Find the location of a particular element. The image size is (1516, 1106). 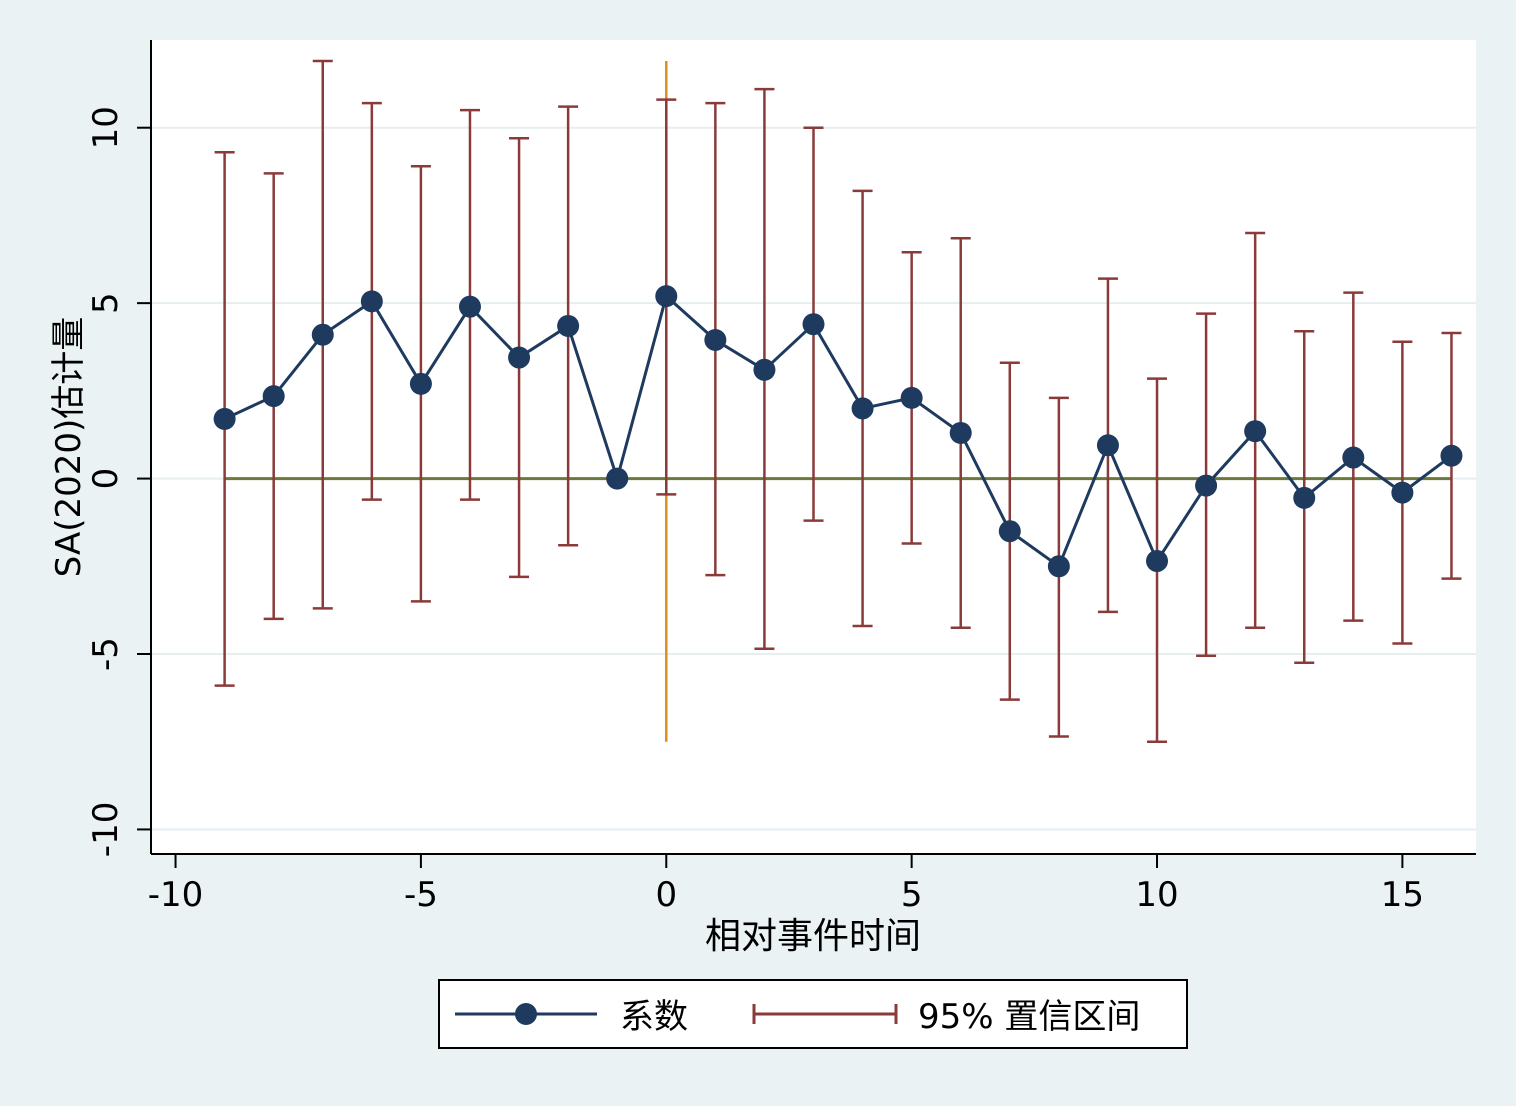

y-tick-label: -10 is located at coordinates (106, 830).